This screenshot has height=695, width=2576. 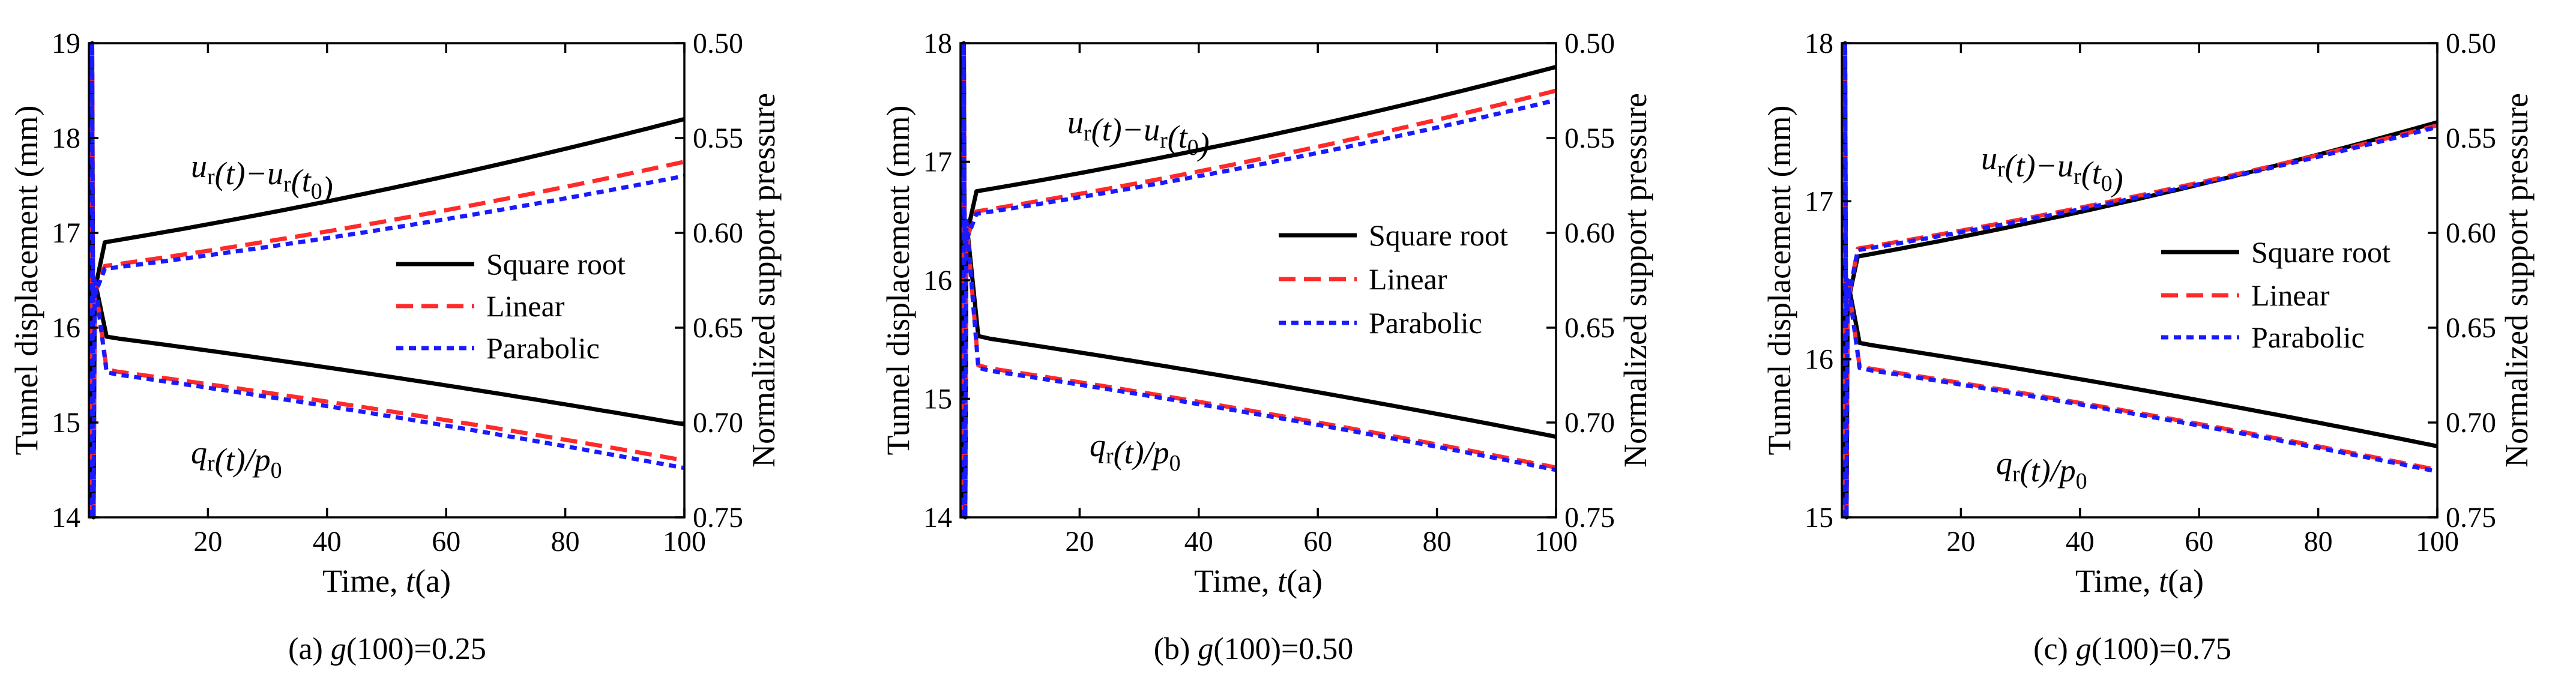 I want to click on panel-caption: (c) g(100)=0.75, so click(x=2132, y=649).